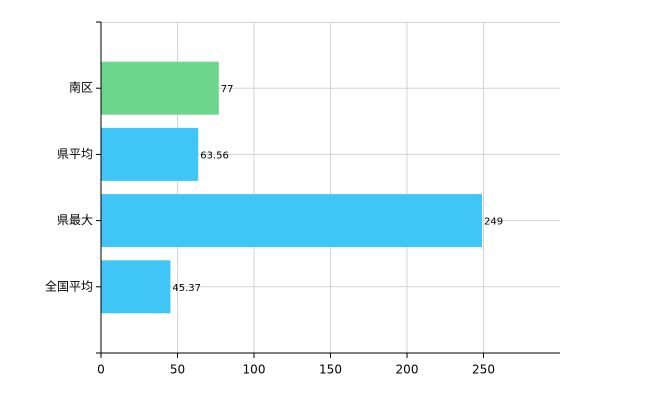 The height and width of the screenshot is (400, 650). I want to click on x-tick-label: 250, so click(483, 370).